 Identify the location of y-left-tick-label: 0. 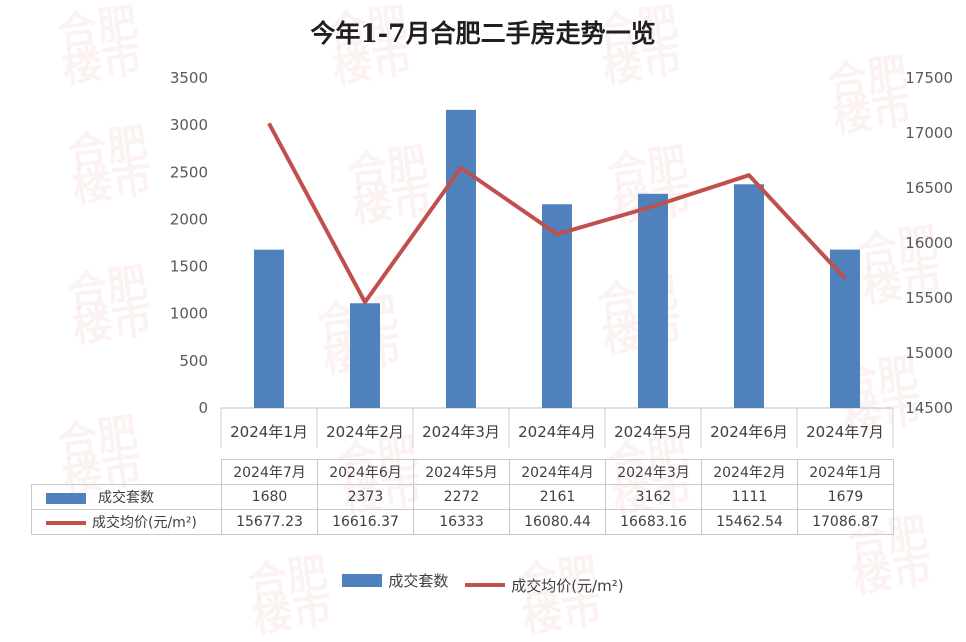
(203, 408).